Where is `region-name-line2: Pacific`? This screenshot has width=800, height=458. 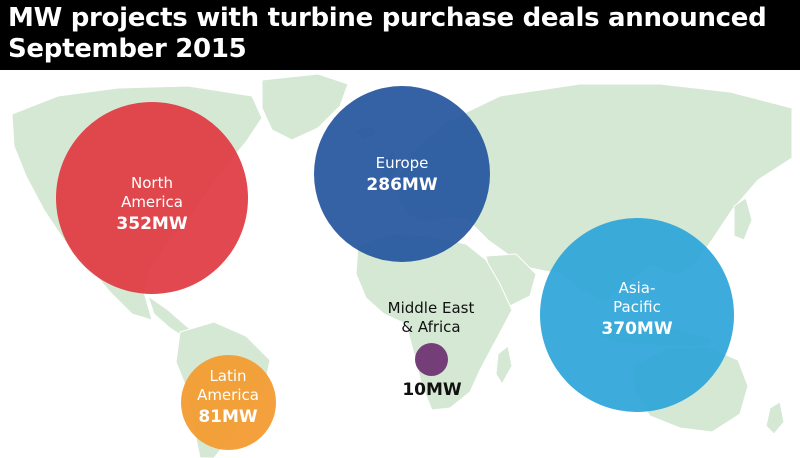
region-name-line2: Pacific is located at coordinates (637, 307).